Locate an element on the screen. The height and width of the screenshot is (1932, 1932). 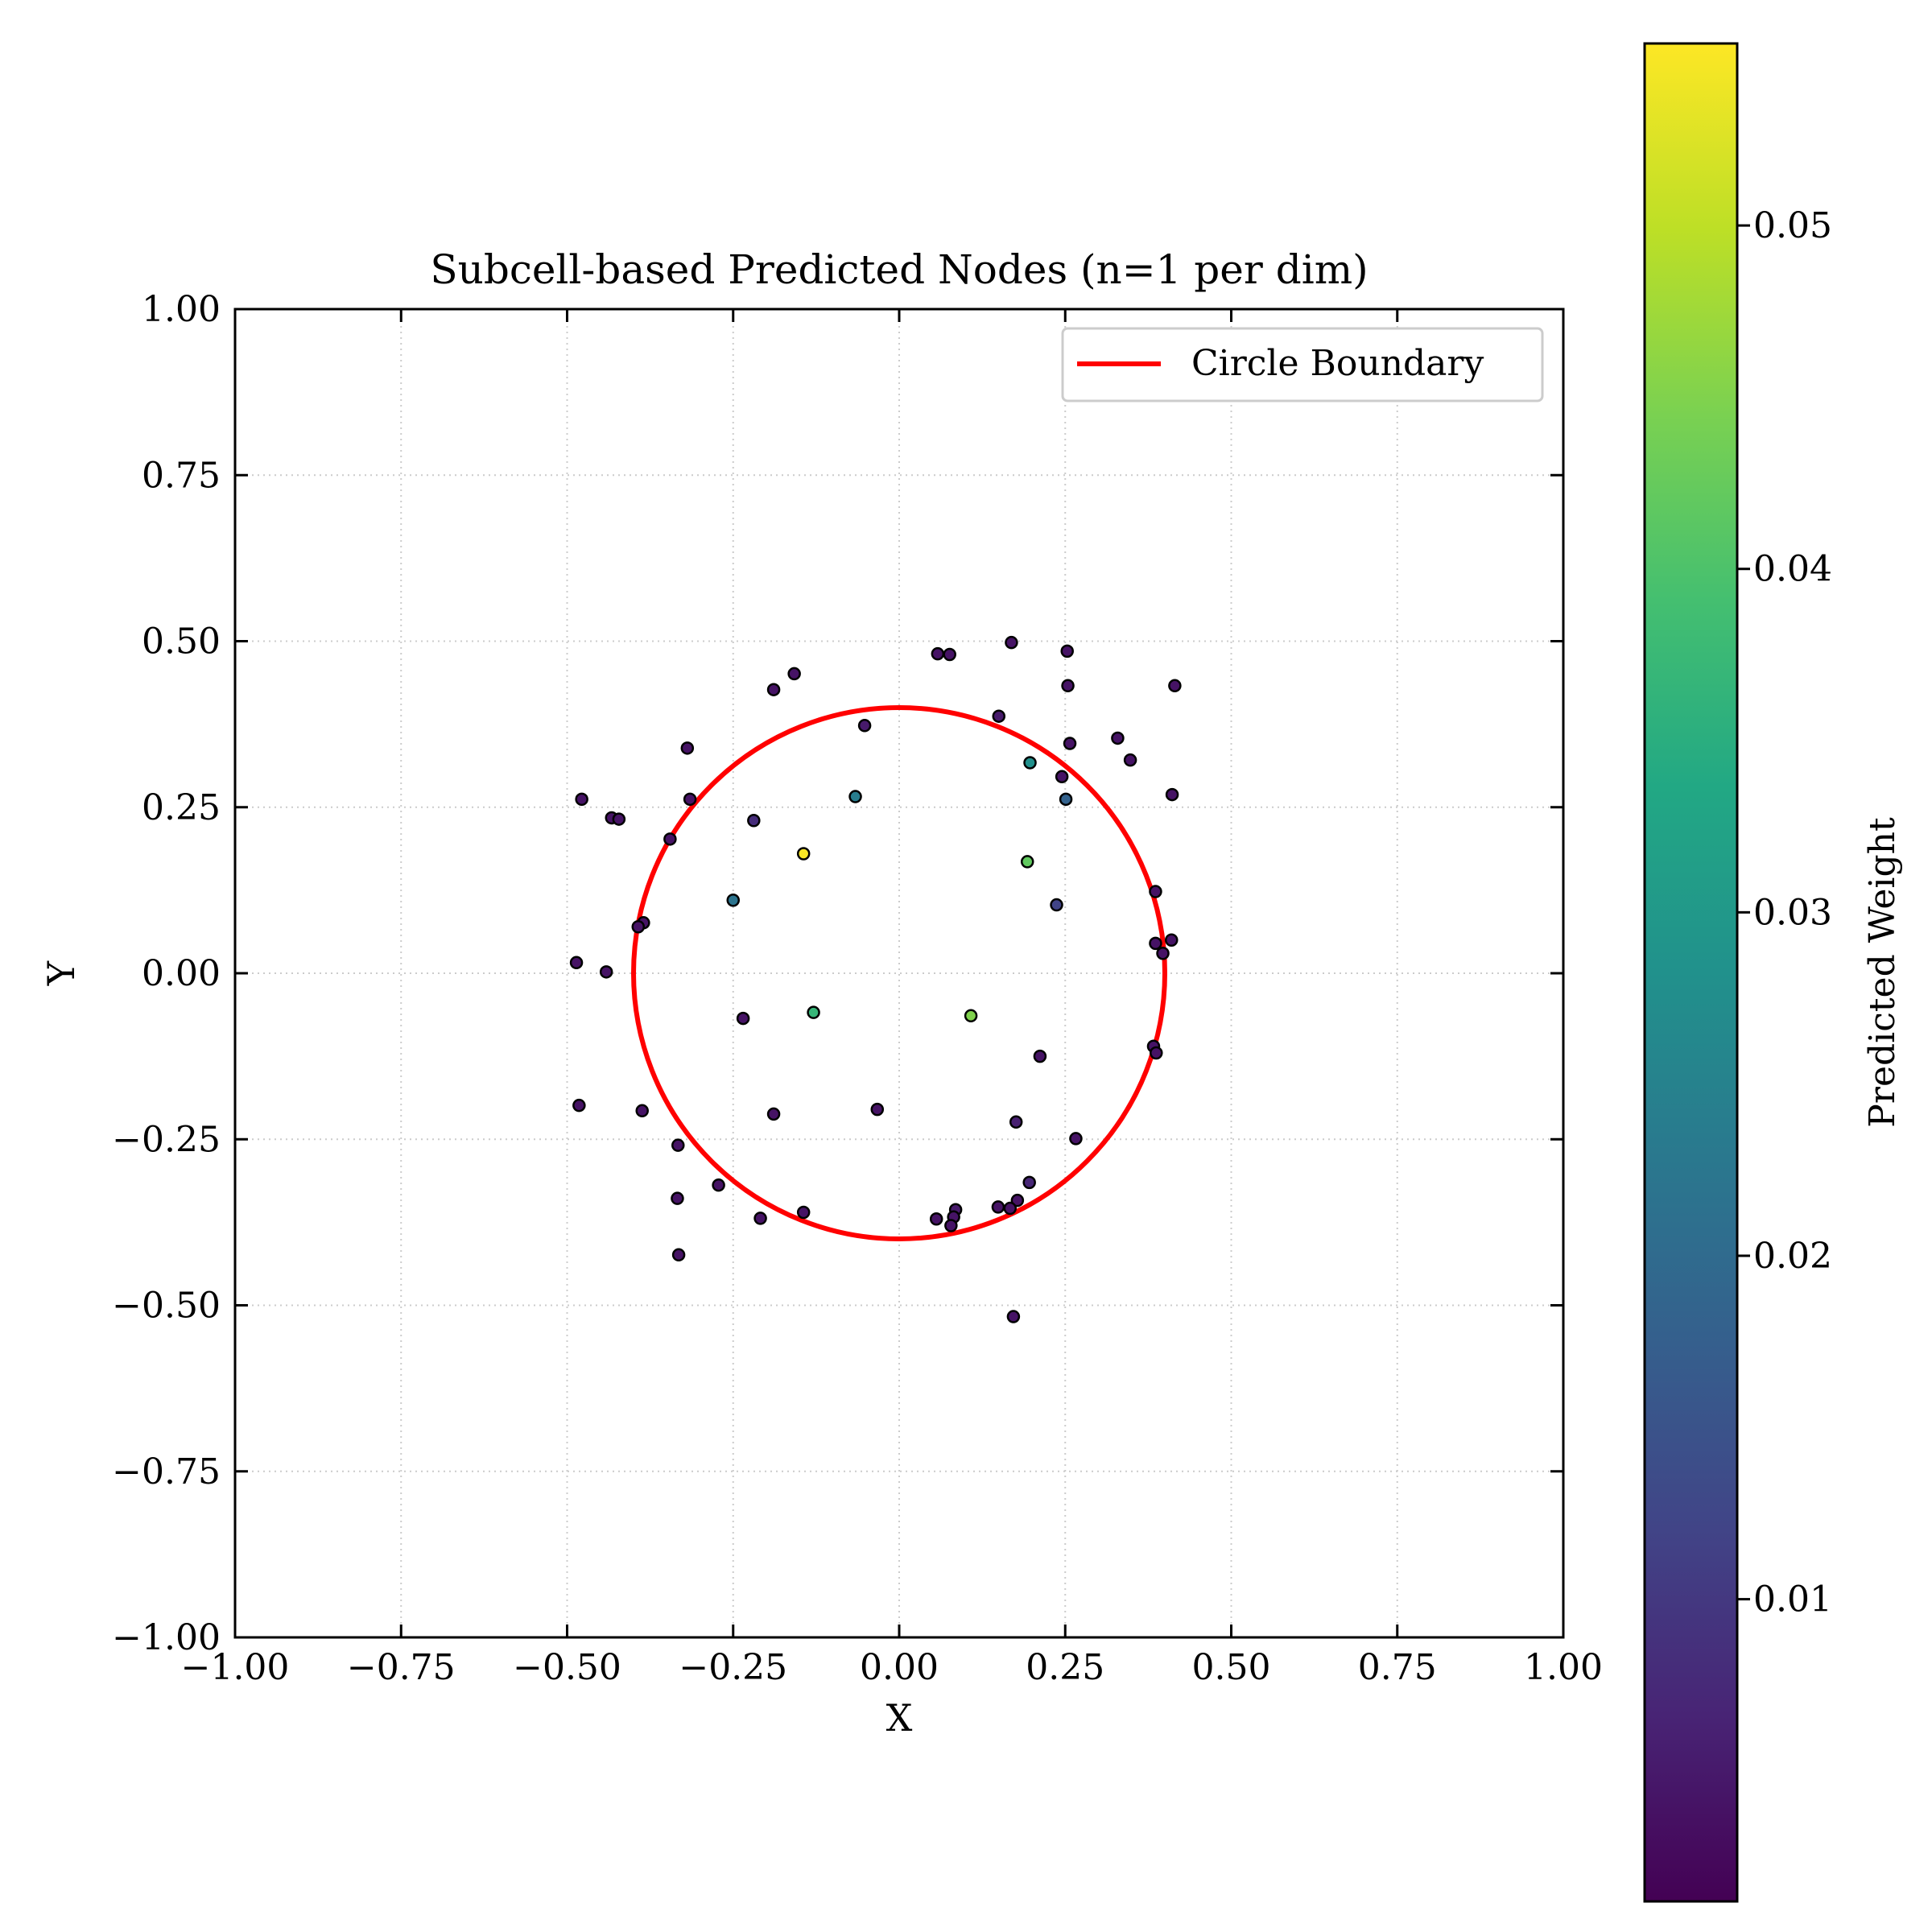
colorbar-tick-label: 0.01 is located at coordinates (1792, 1599).